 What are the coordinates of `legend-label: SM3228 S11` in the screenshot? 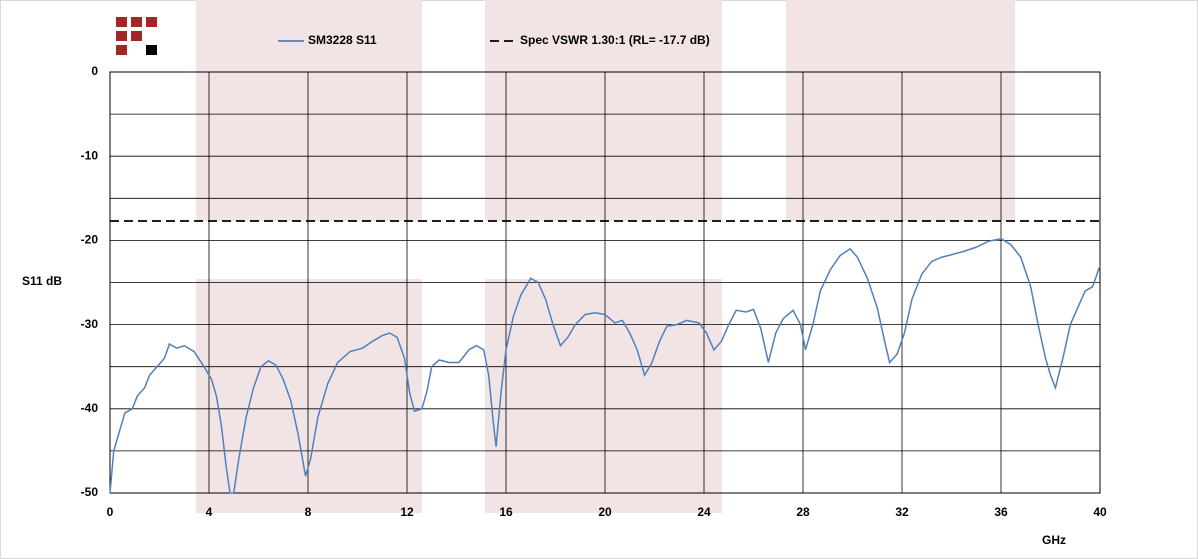 It's located at (342, 40).